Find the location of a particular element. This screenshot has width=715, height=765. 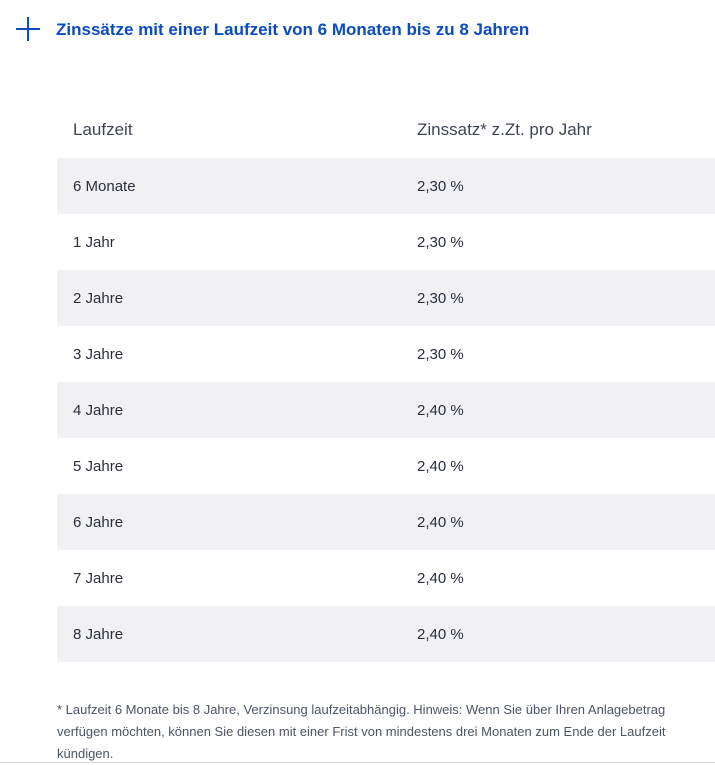

table-row: 8 Jahre 2,40 % is located at coordinates (386, 634).